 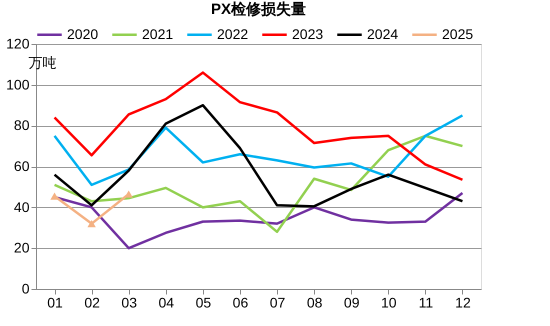 I want to click on x-tick-label: 12, so click(x=463, y=302).